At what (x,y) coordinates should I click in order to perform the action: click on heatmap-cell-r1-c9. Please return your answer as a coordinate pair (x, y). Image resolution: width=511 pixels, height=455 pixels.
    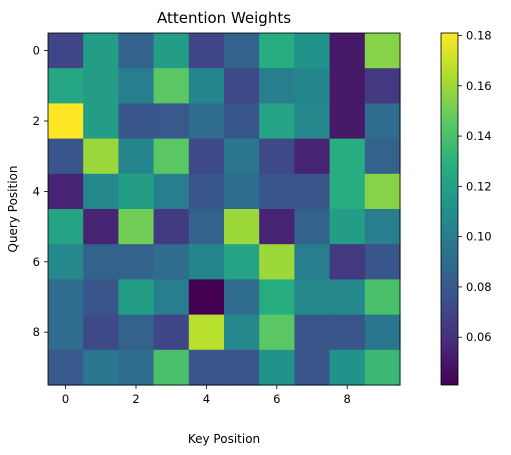
    Looking at the image, I should click on (382, 86).